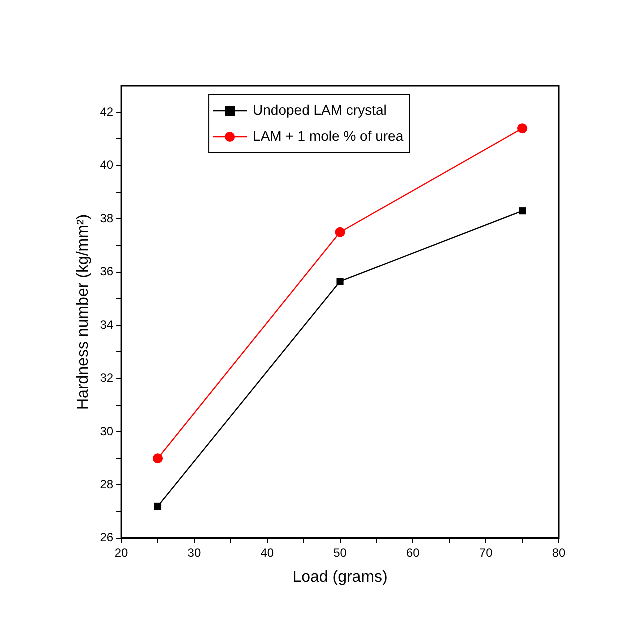 This screenshot has width=643, height=619. Describe the element at coordinates (486, 553) in the screenshot. I see `x-tick-label: 70` at that location.